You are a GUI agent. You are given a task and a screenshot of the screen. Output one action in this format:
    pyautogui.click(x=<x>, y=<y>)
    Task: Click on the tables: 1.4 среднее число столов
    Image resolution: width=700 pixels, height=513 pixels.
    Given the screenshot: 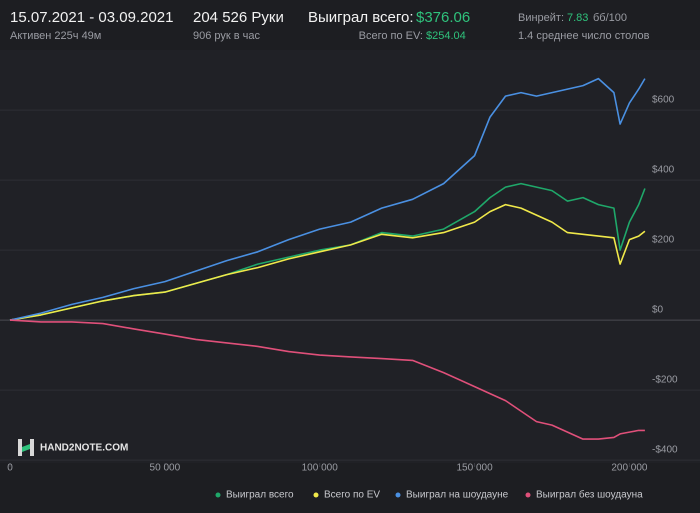 What is the action you would take?
    pyautogui.click(x=584, y=36)
    